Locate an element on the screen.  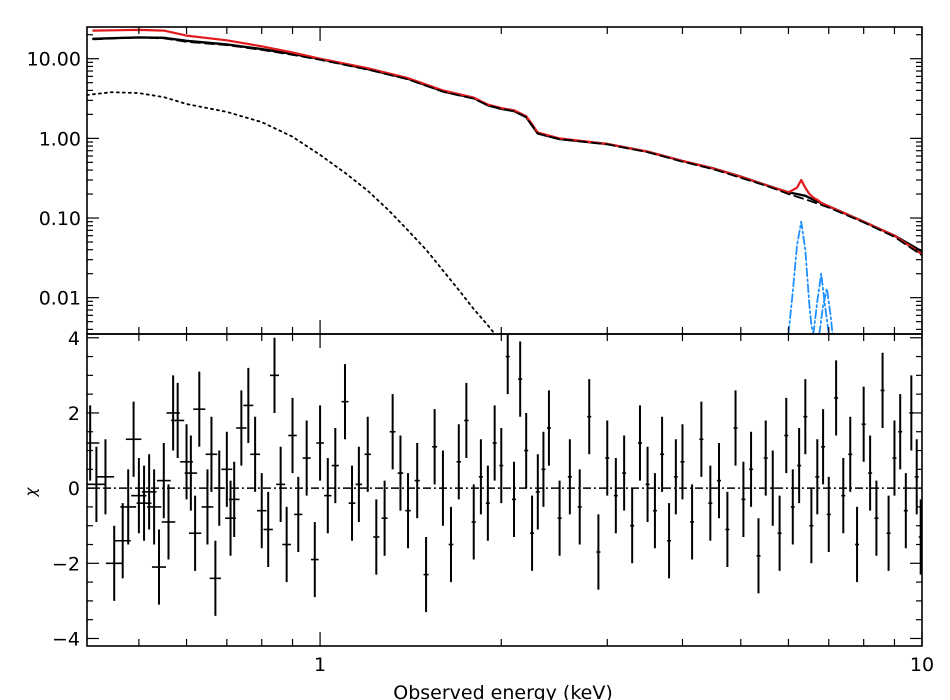
y-tick-label-bottom: 2 is located at coordinates (74, 414).